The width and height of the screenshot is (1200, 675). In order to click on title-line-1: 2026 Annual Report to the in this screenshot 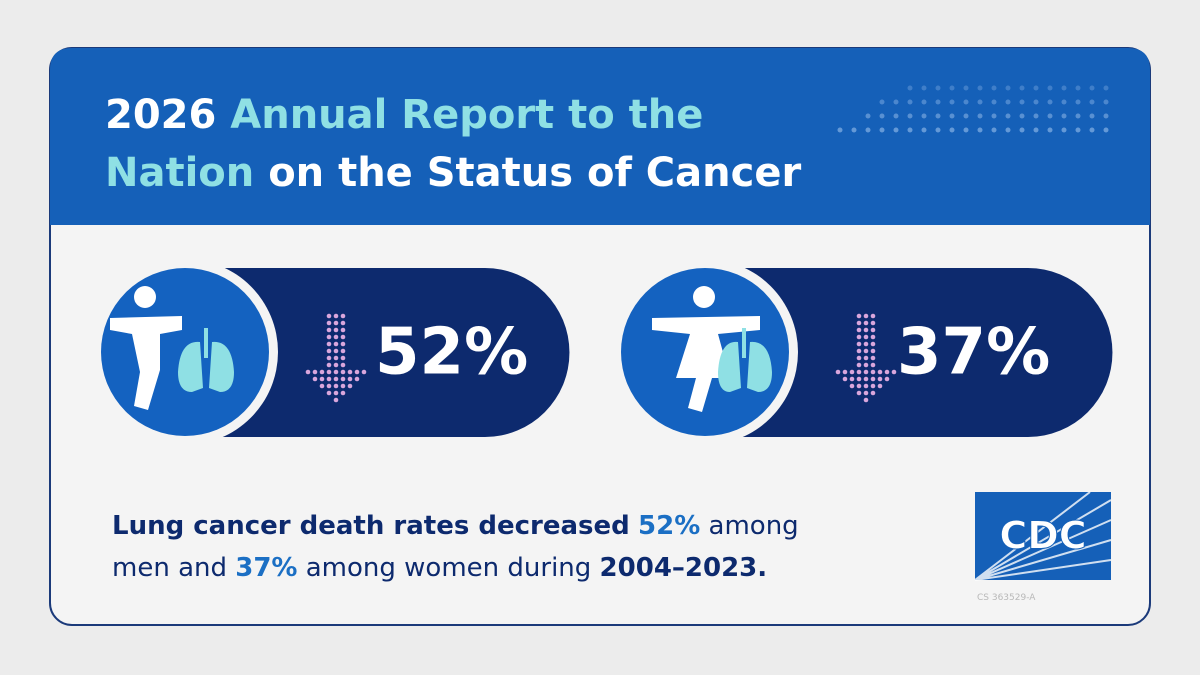, I will do `click(404, 115)`.